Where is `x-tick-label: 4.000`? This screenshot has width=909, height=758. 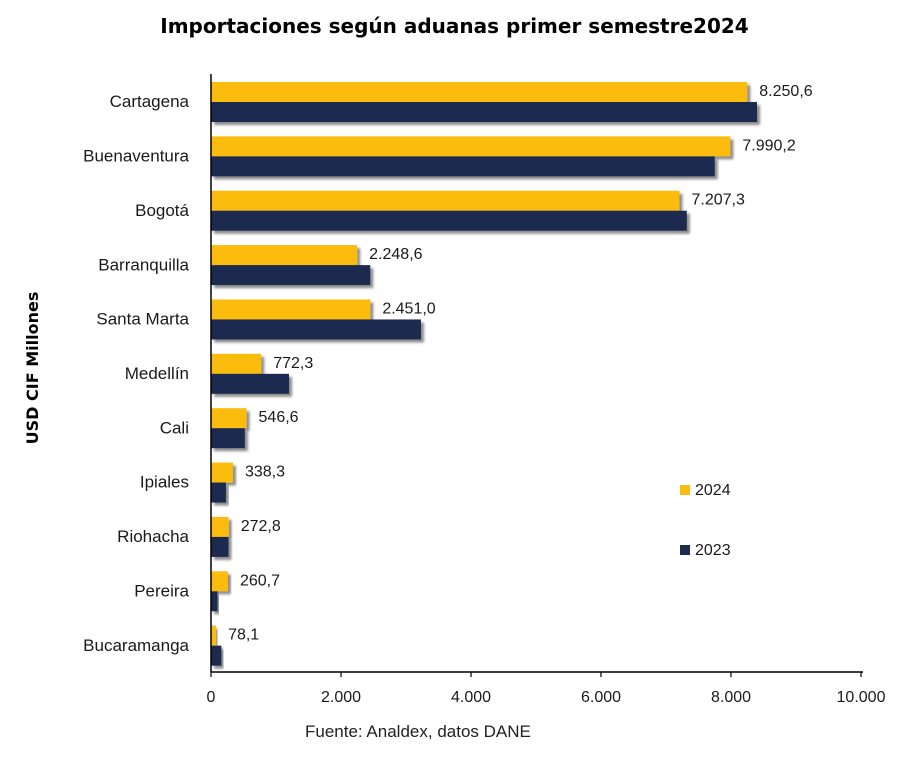
x-tick-label: 4.000 is located at coordinates (471, 697).